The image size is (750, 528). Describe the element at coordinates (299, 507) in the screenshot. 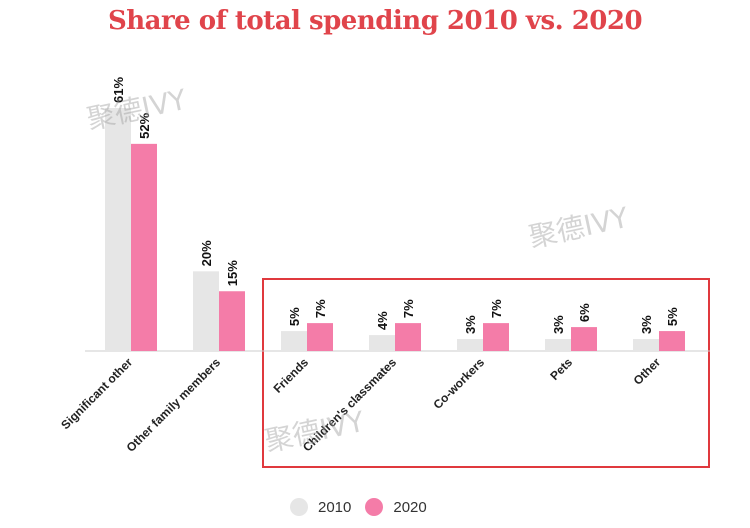

I see `legend-swatch-2010` at that location.